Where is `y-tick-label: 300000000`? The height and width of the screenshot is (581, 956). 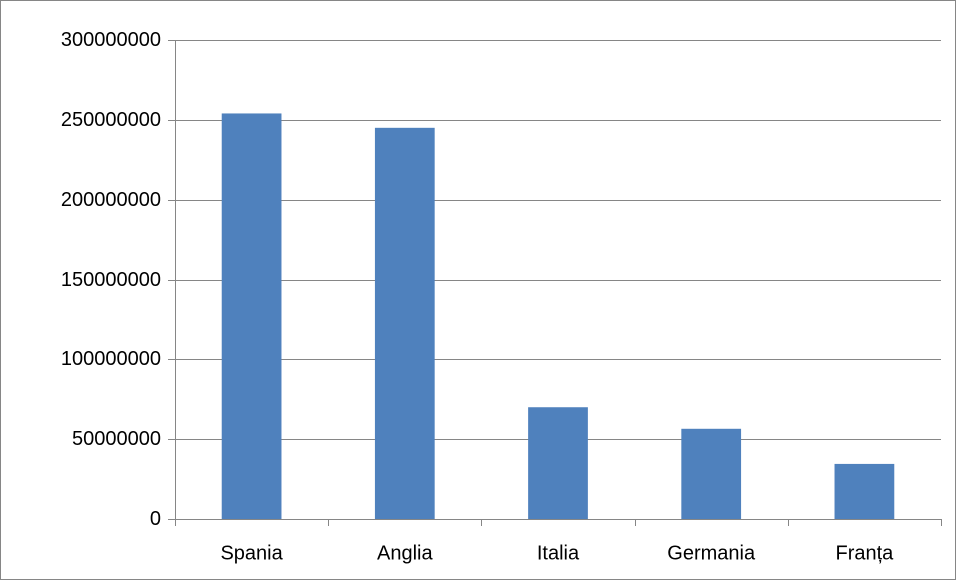
y-tick-label: 300000000 is located at coordinates (111, 40).